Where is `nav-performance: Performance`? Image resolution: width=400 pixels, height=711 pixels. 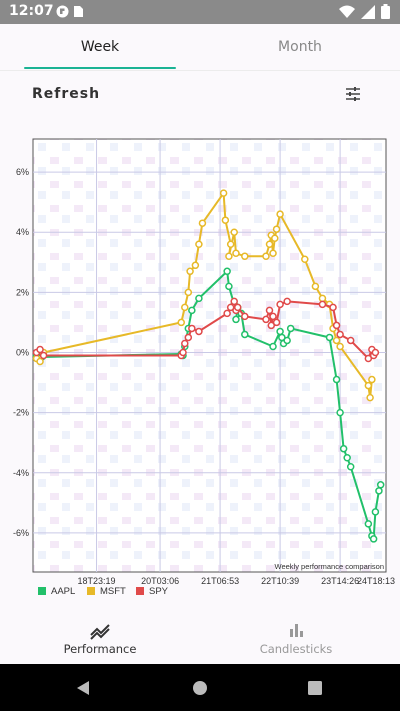
nav-performance: Performance is located at coordinates (100, 638).